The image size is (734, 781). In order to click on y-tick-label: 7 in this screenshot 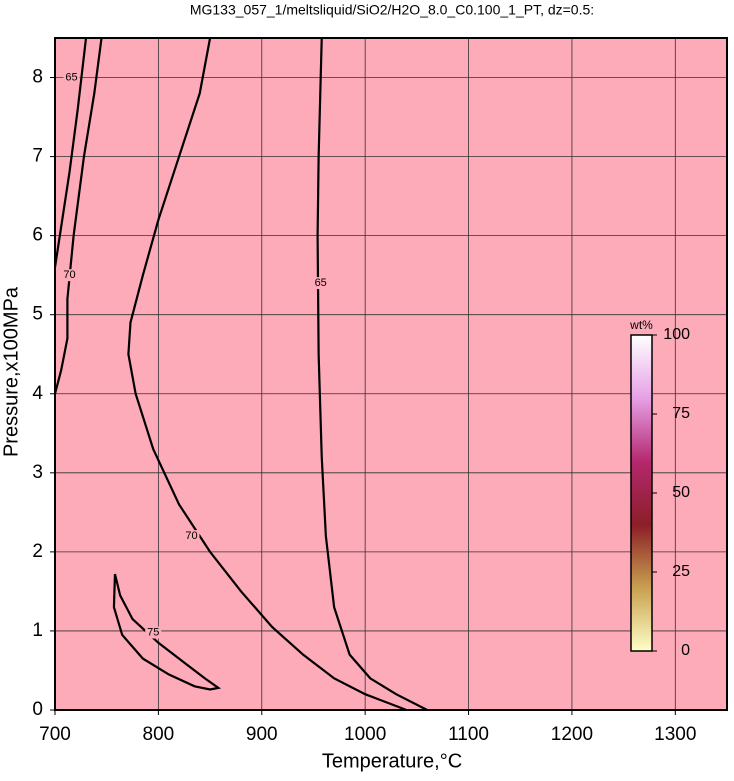, I will do `click(37, 156)`.